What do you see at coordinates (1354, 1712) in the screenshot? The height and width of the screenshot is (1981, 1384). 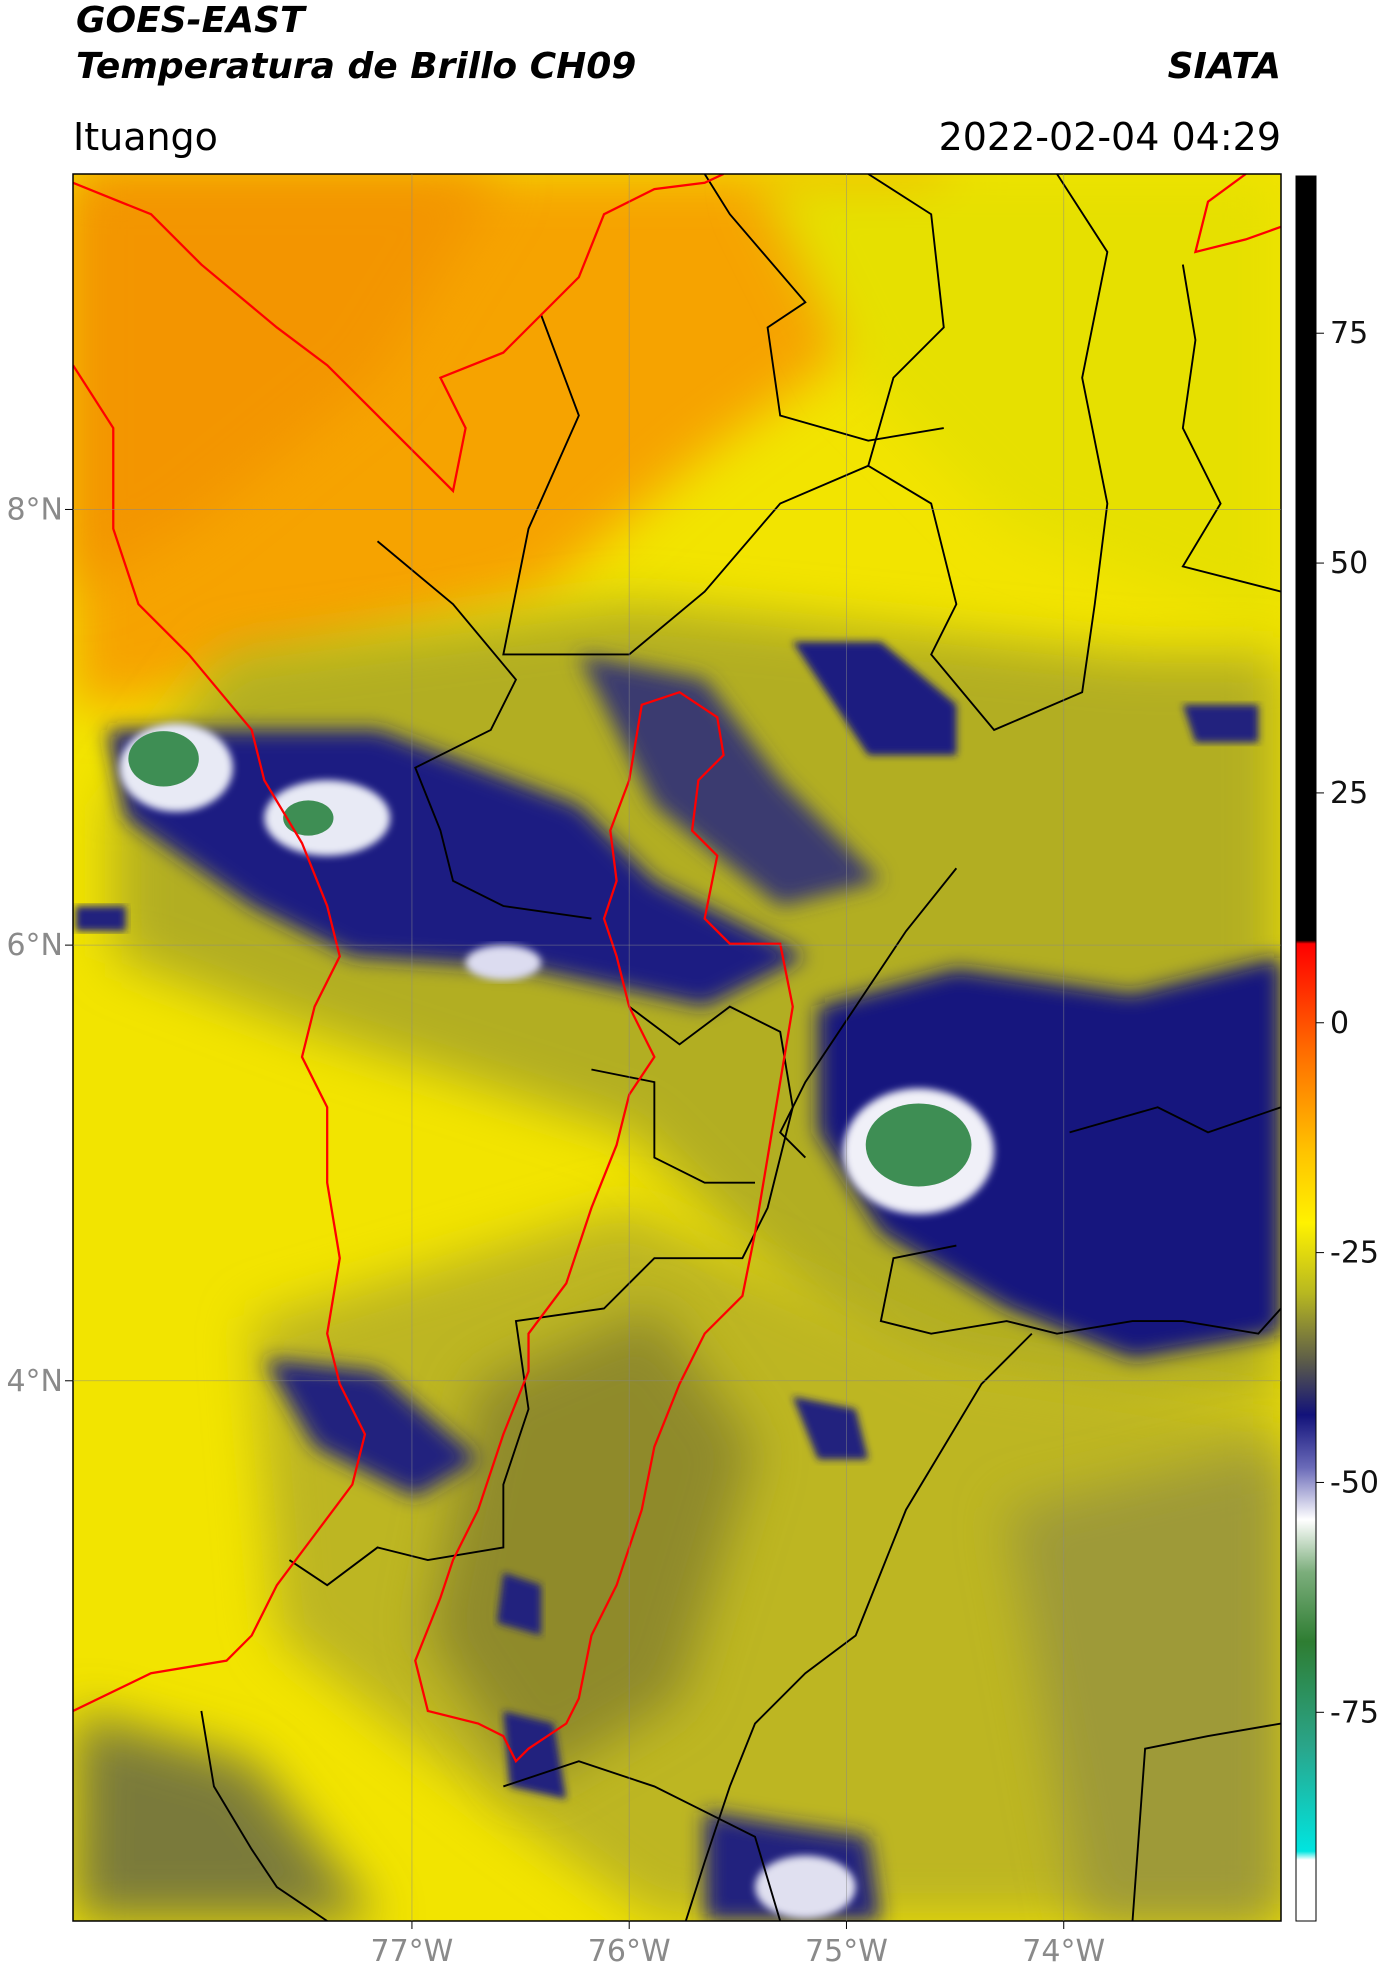 I see `colorbar-label: -75` at bounding box center [1354, 1712].